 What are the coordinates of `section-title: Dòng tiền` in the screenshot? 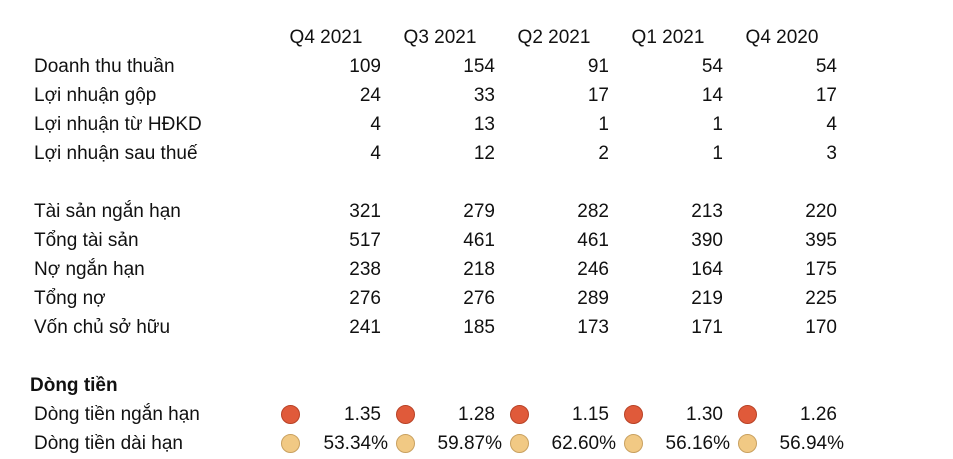 It's located at (74, 385).